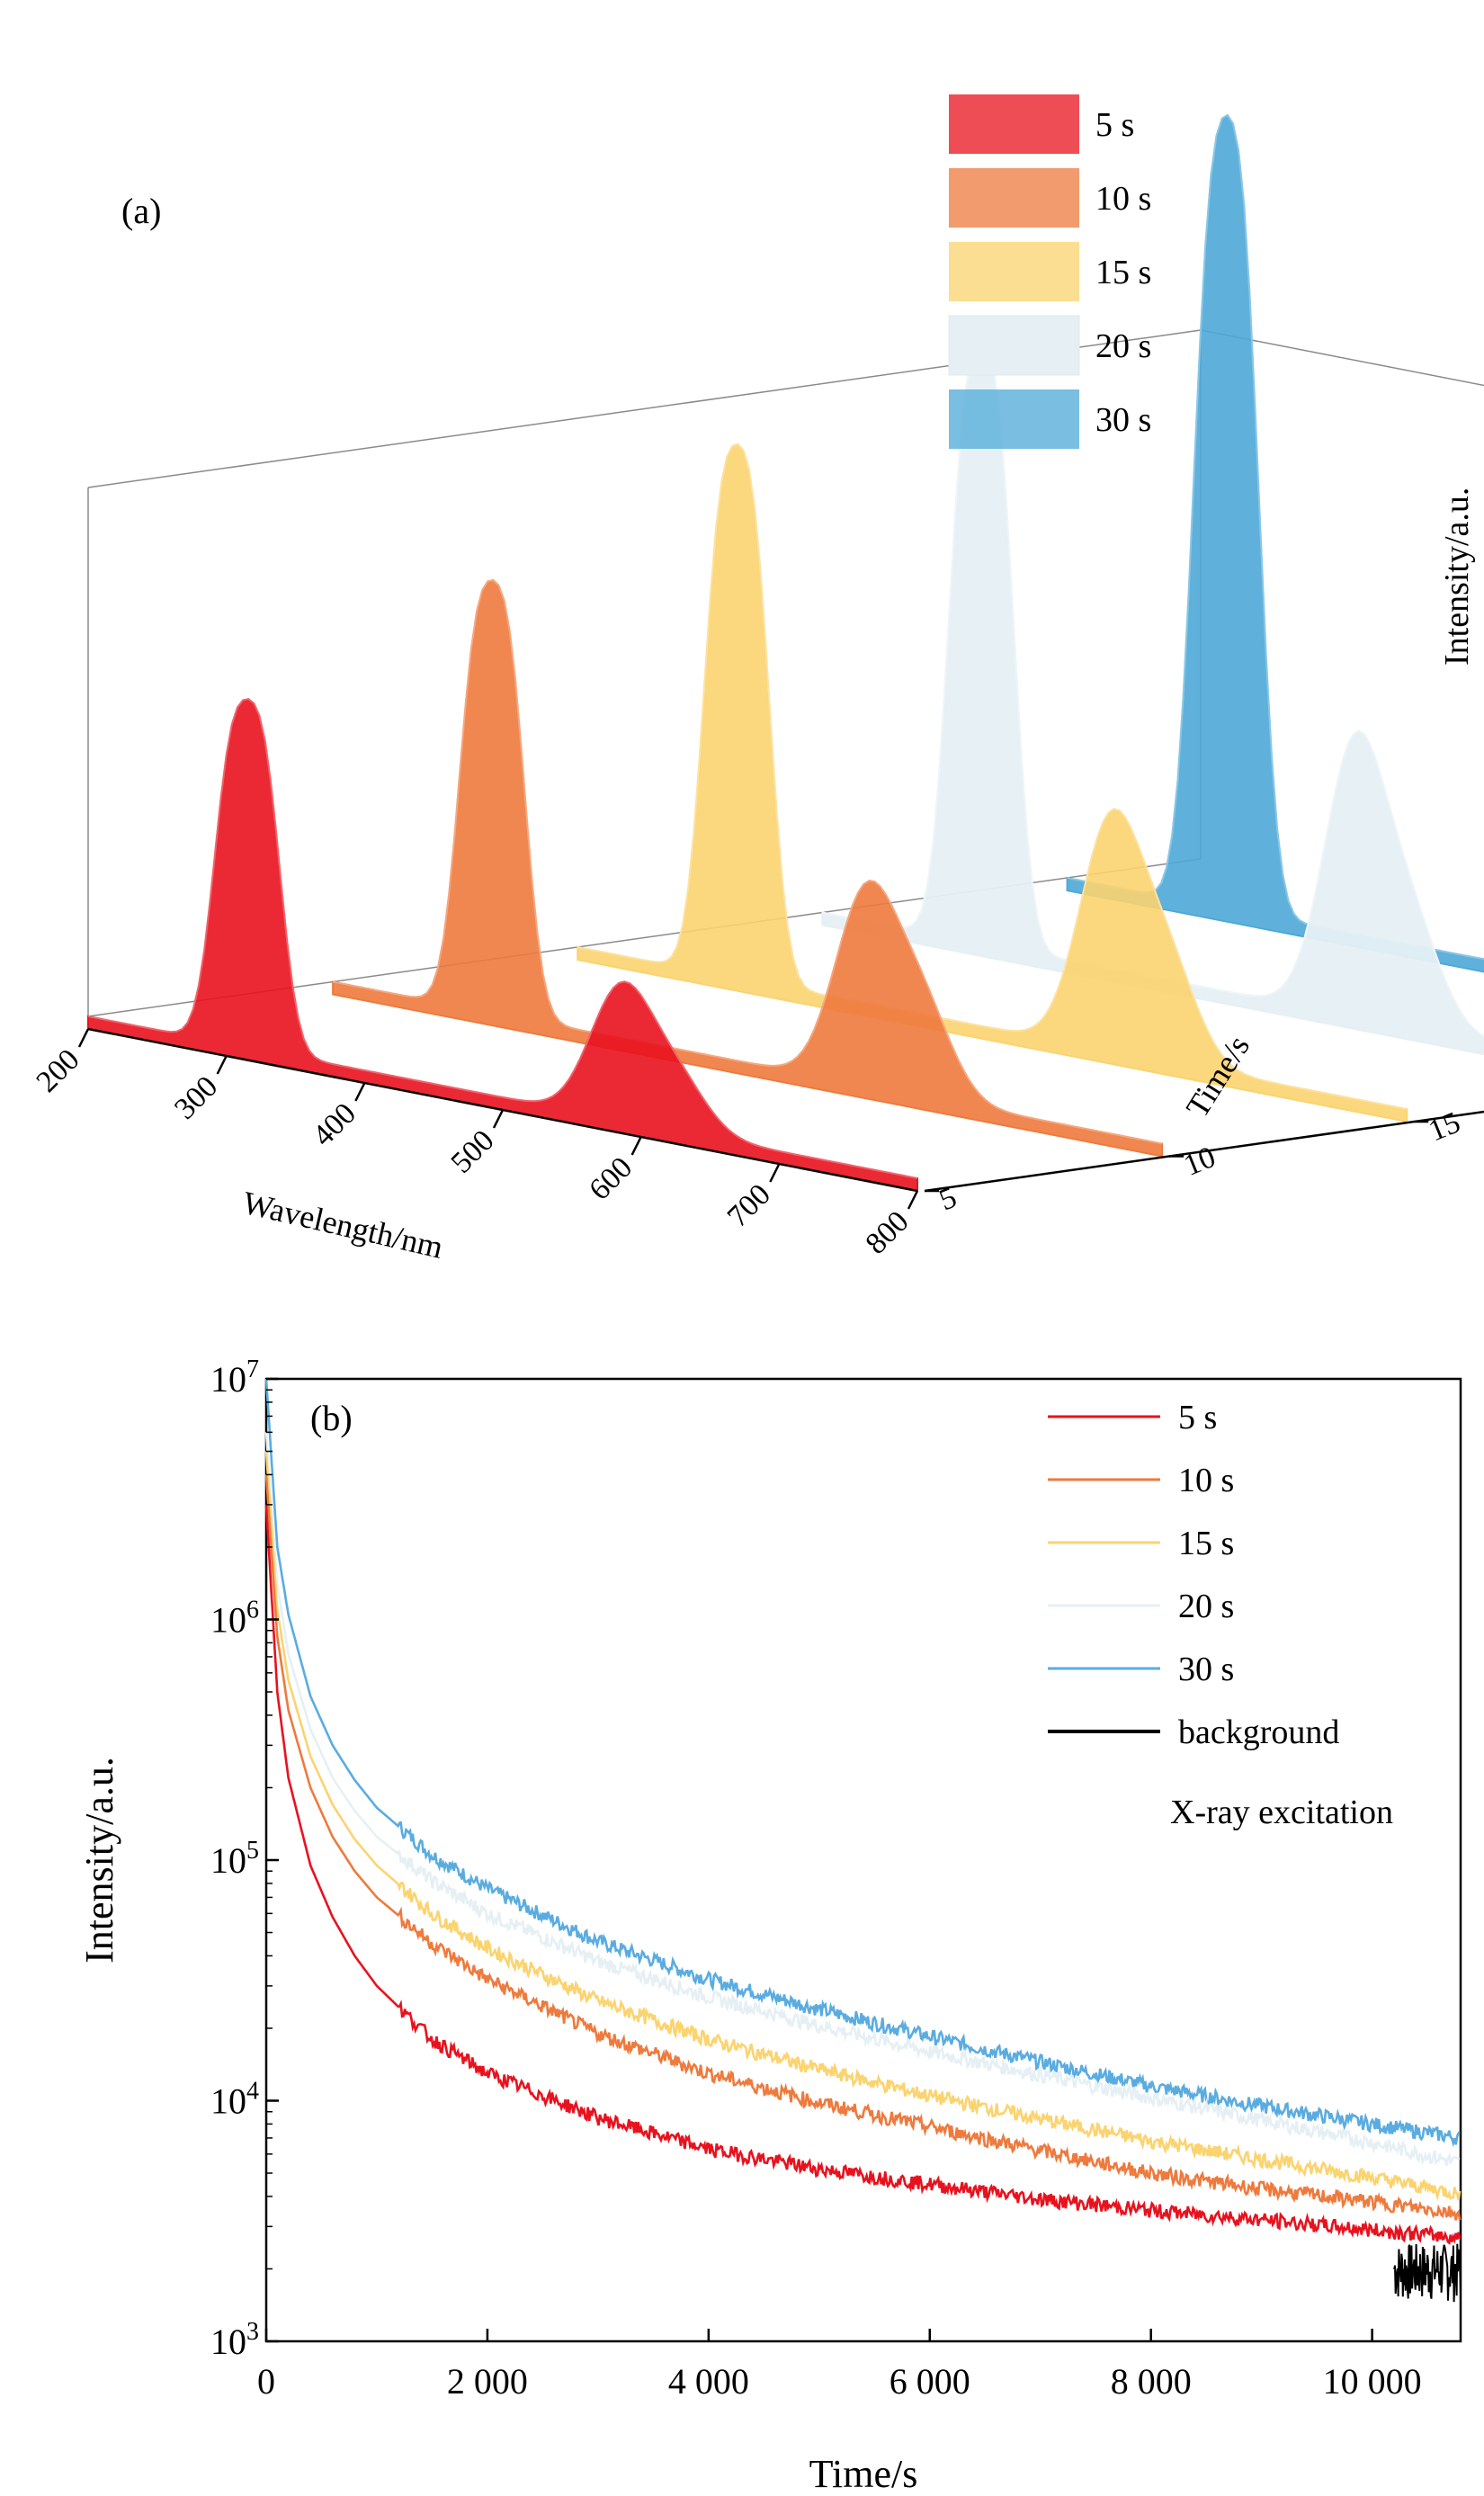 The height and width of the screenshot is (2496, 1484). I want to click on a-legend: 5 s 10 s 15 s 20 s 30 s, so click(1049, 272).